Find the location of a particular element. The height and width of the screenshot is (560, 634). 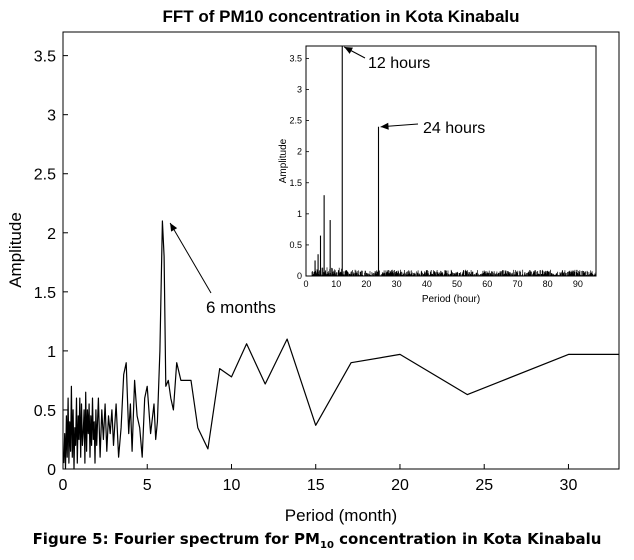

inset-x-tick-label: 50 is located at coordinates (457, 284).